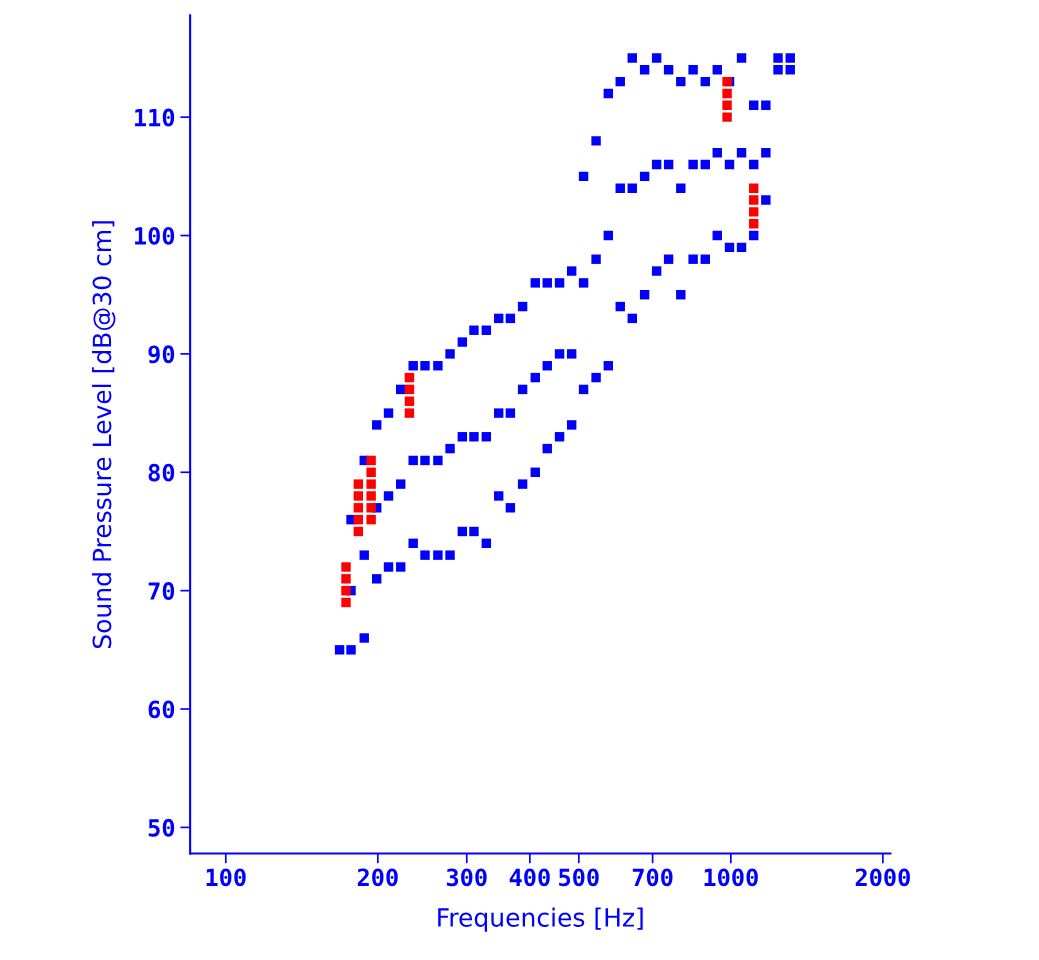 This screenshot has width=1039, height=960. What do you see at coordinates (226, 877) in the screenshot?
I see `x-tick-label: 100` at bounding box center [226, 877].